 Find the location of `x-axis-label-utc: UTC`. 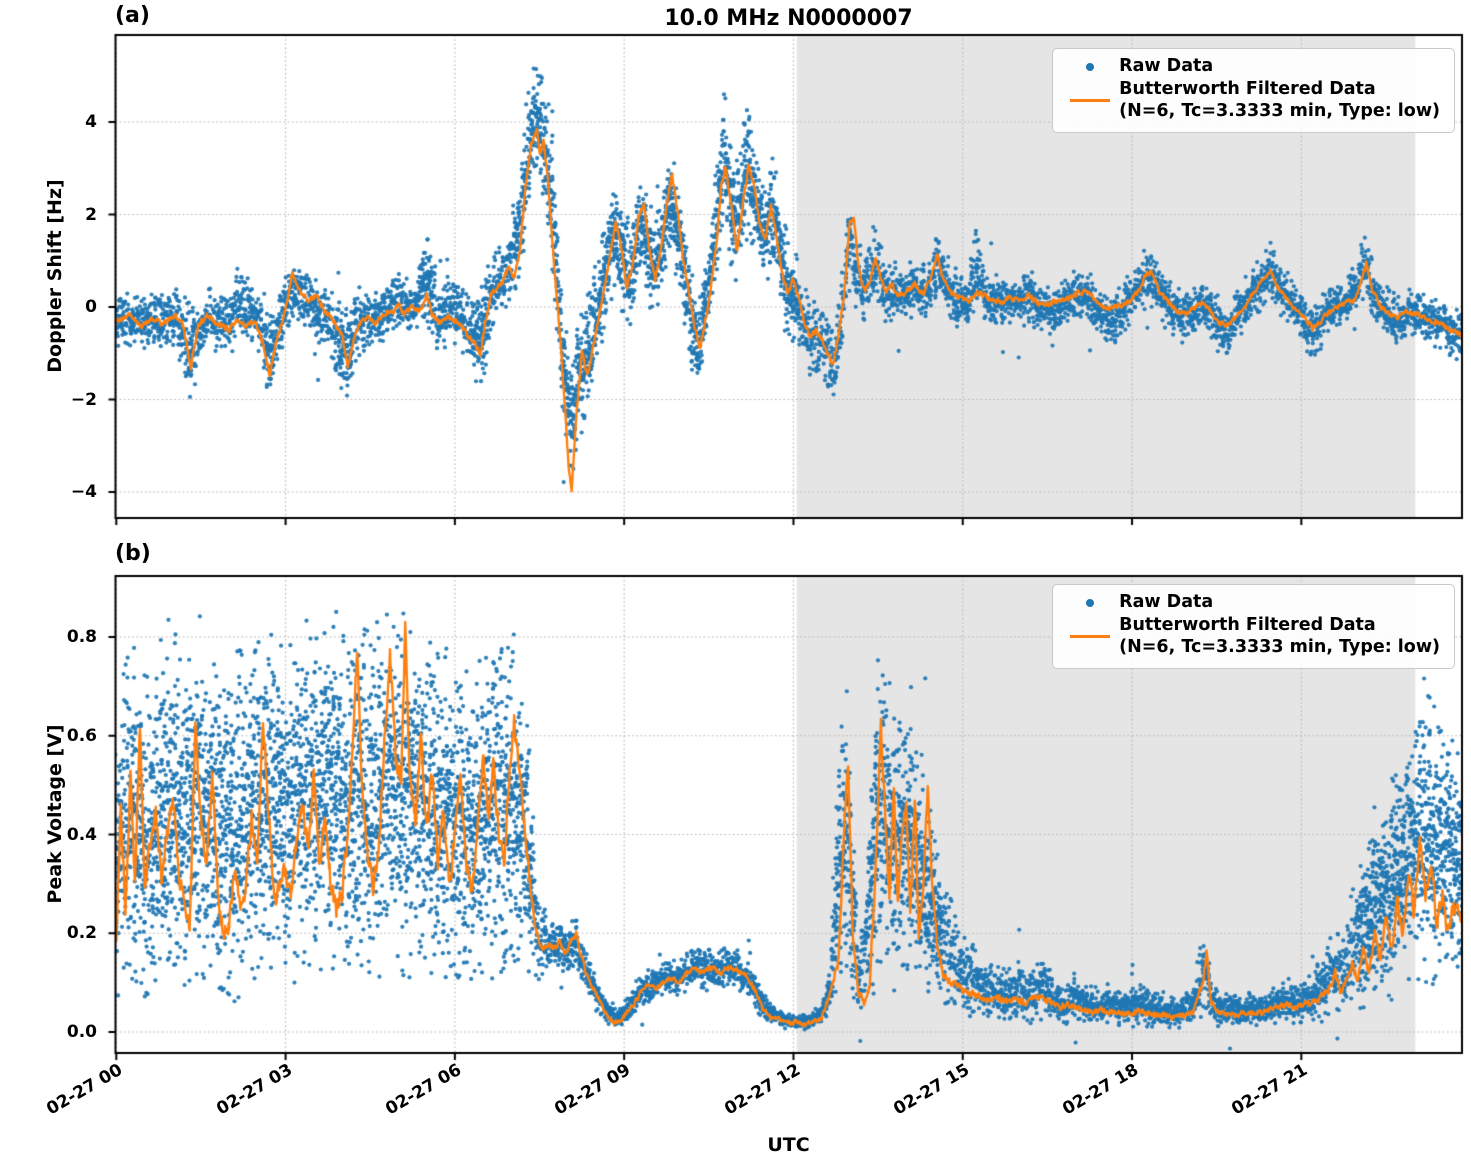

x-axis-label-utc: UTC is located at coordinates (788, 1145).